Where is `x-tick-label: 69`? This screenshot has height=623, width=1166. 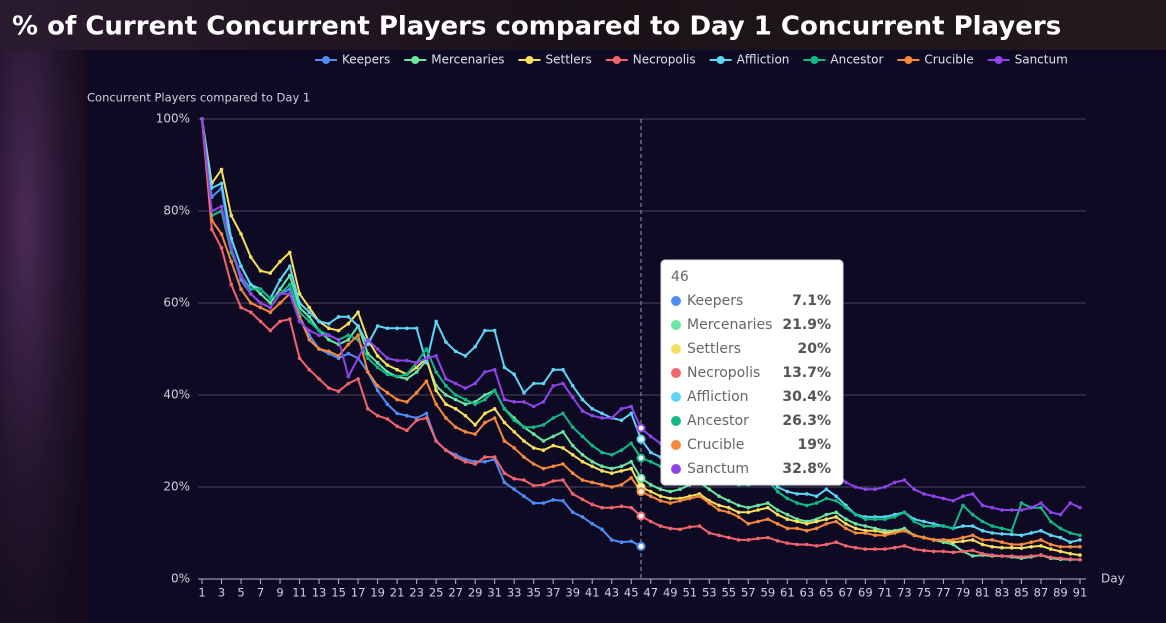 x-tick-label: 69 is located at coordinates (865, 593).